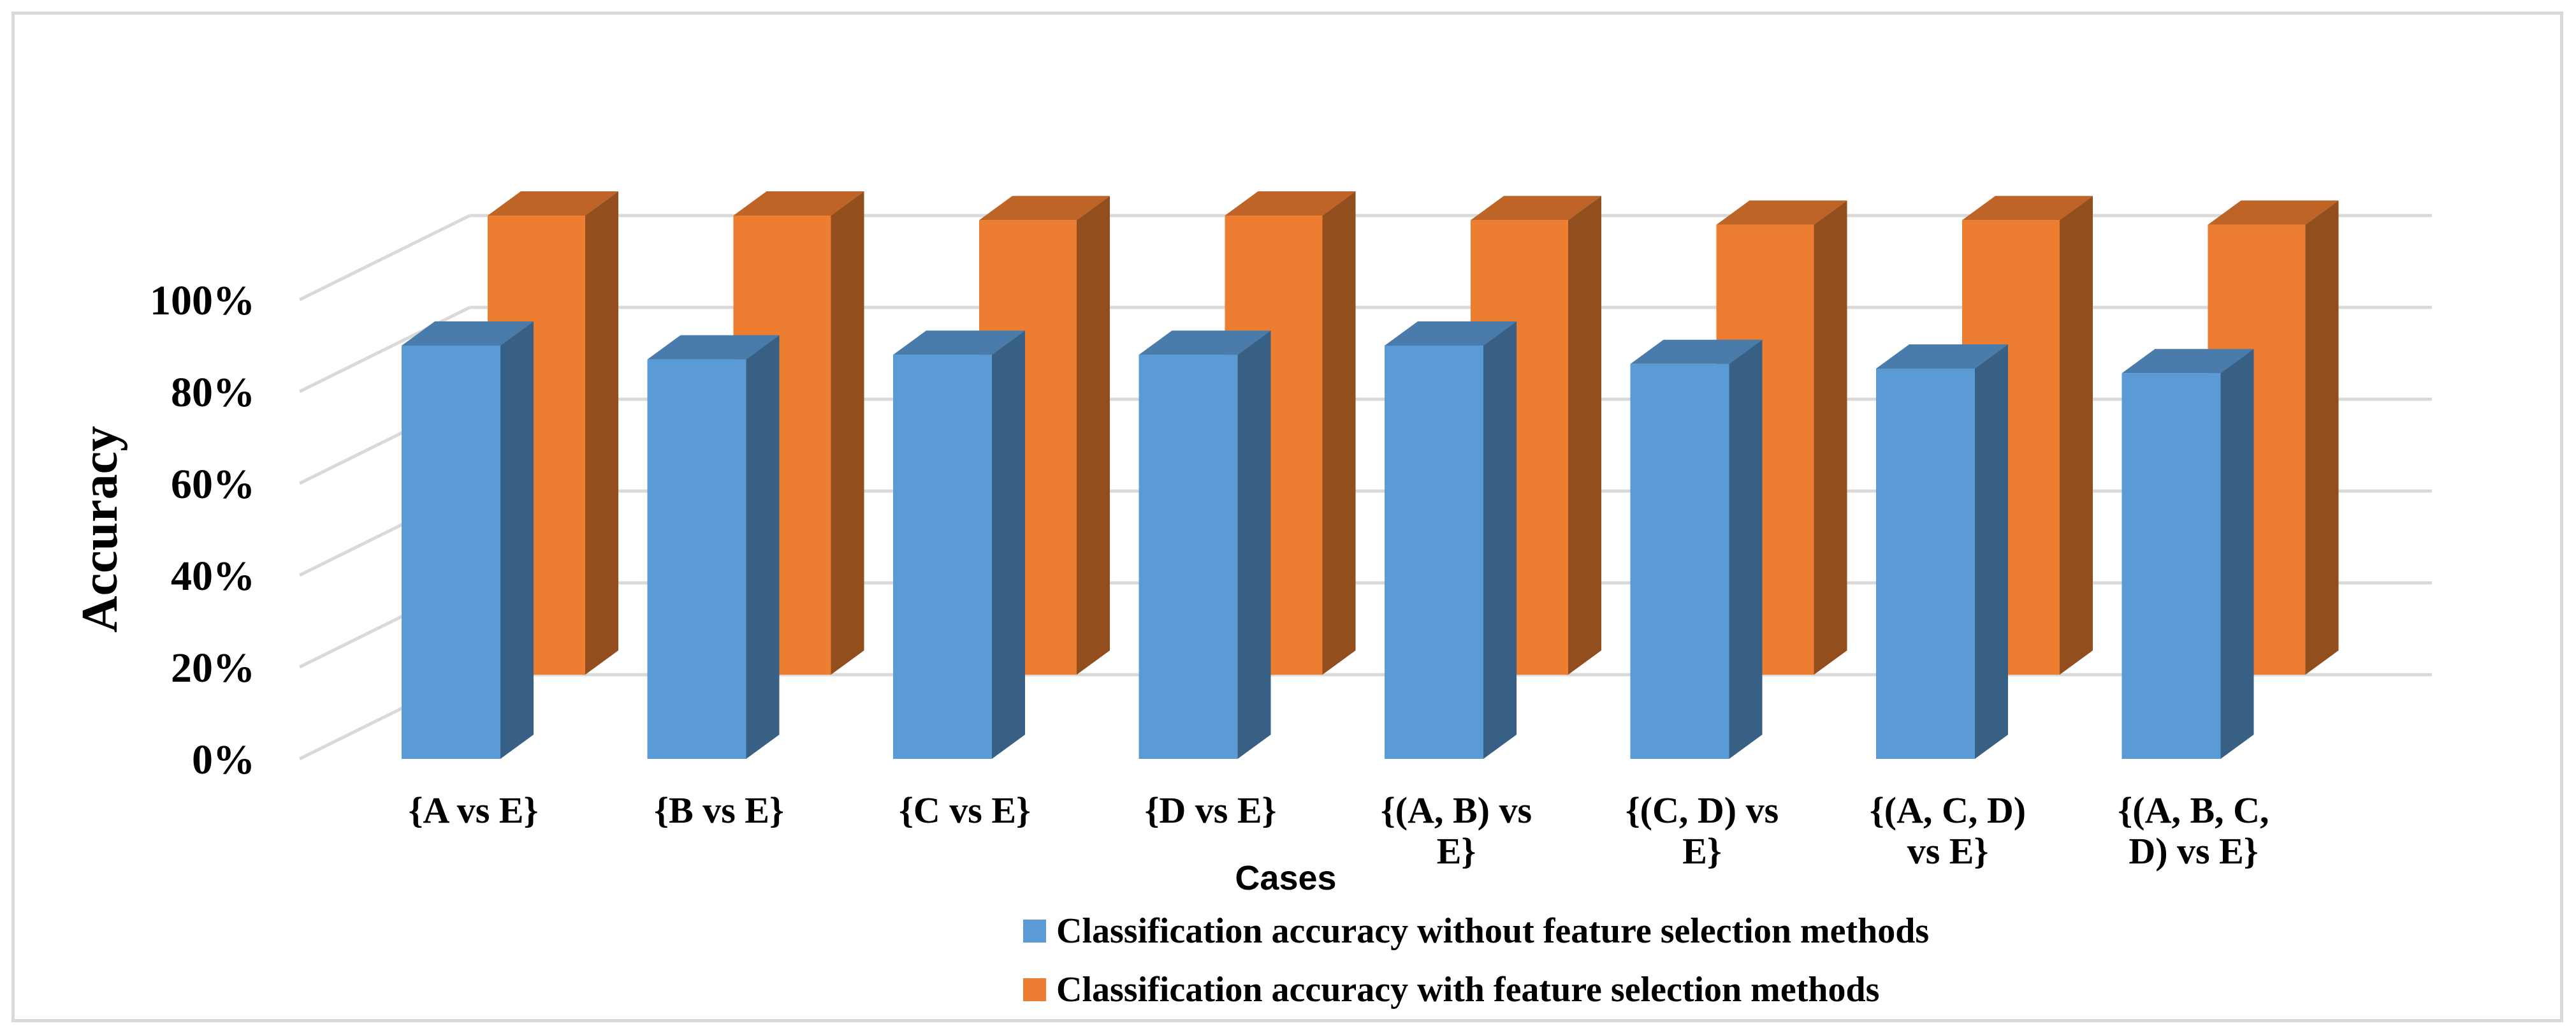 This screenshot has height=1035, width=2576. What do you see at coordinates (213, 576) in the screenshot?
I see `y-tick-label: 40%` at bounding box center [213, 576].